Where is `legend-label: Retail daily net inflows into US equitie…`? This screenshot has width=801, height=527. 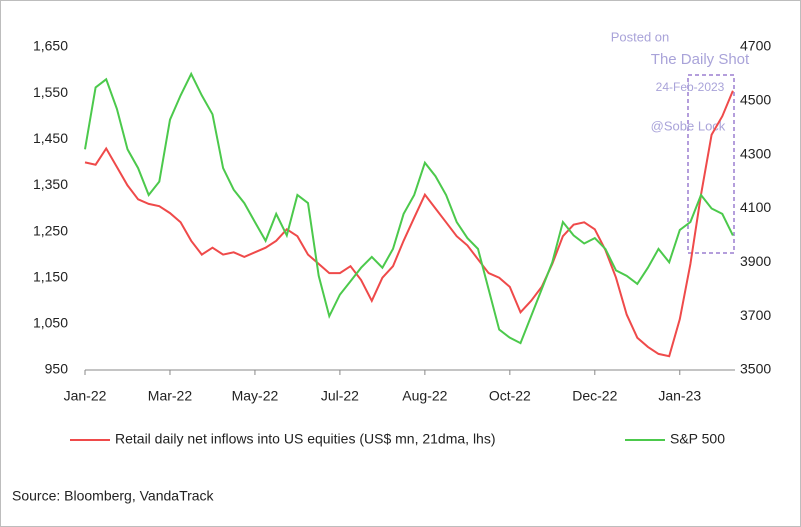 legend-label: Retail daily net inflows into US equitie… is located at coordinates (305, 439).